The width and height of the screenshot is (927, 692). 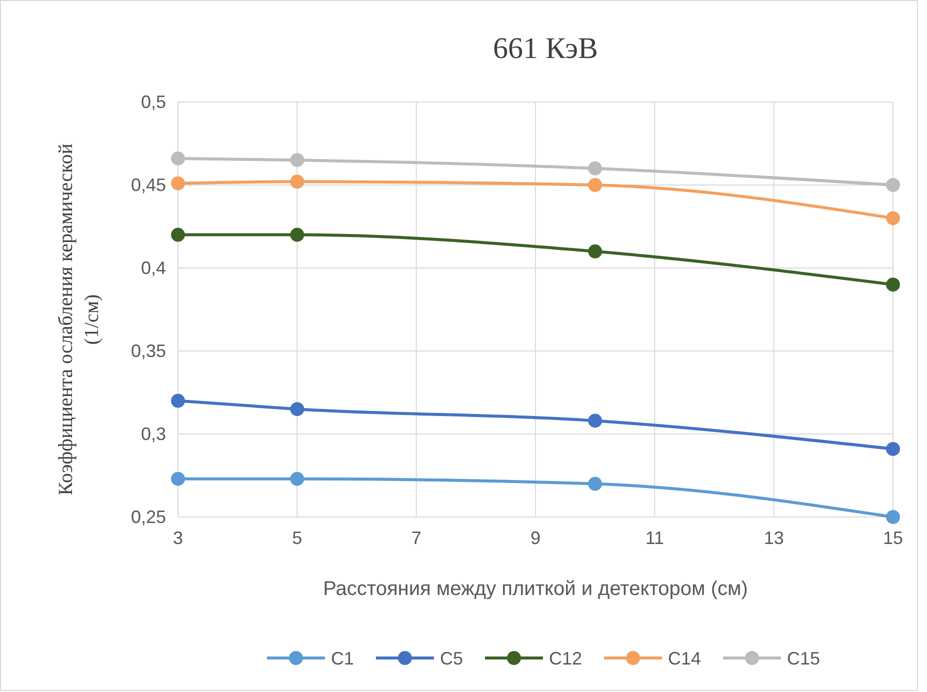 I want to click on y-tick-label: 0,35, so click(x=148, y=350).